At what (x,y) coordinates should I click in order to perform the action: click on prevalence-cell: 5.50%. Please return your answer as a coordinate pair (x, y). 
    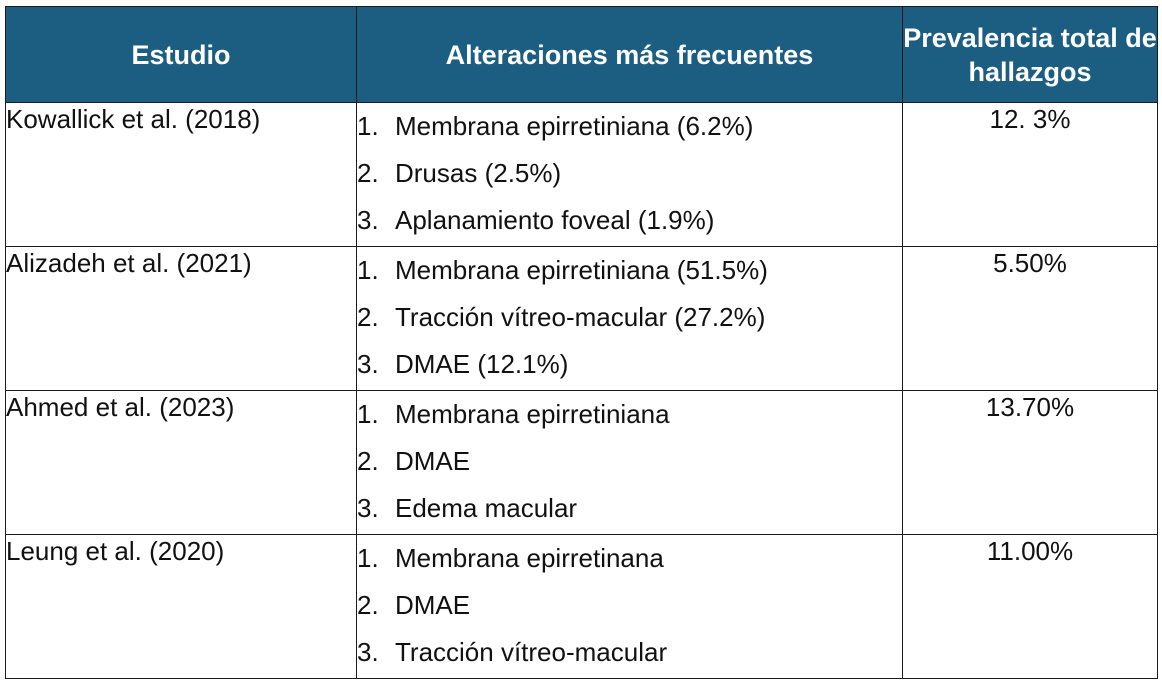
    Looking at the image, I should click on (1030, 318).